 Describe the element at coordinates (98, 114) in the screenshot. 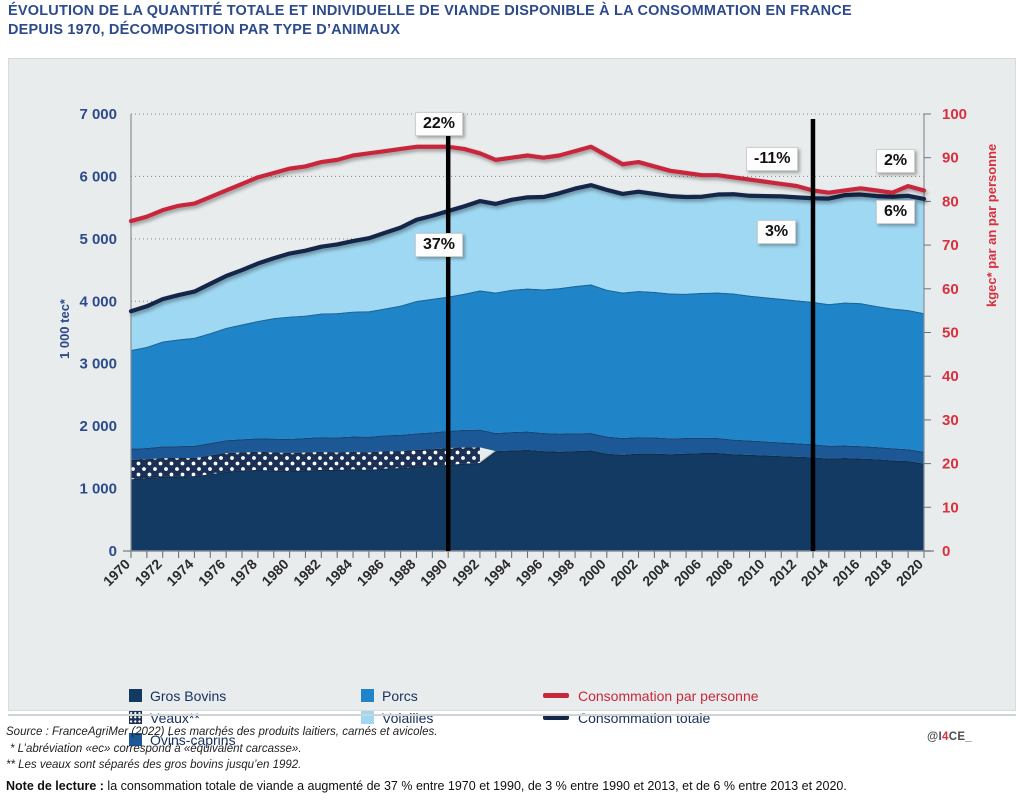

I see `y-tick-left: 7 000` at that location.